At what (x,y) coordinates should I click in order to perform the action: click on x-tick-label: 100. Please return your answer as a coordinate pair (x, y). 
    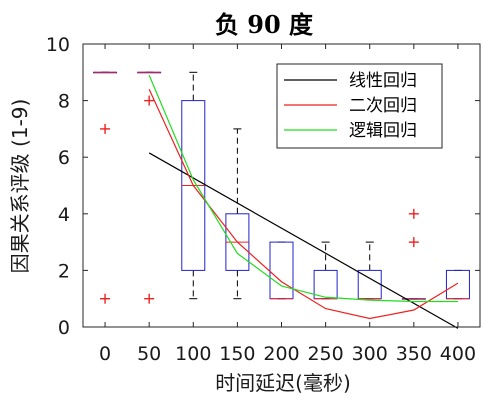
    Looking at the image, I should click on (193, 354).